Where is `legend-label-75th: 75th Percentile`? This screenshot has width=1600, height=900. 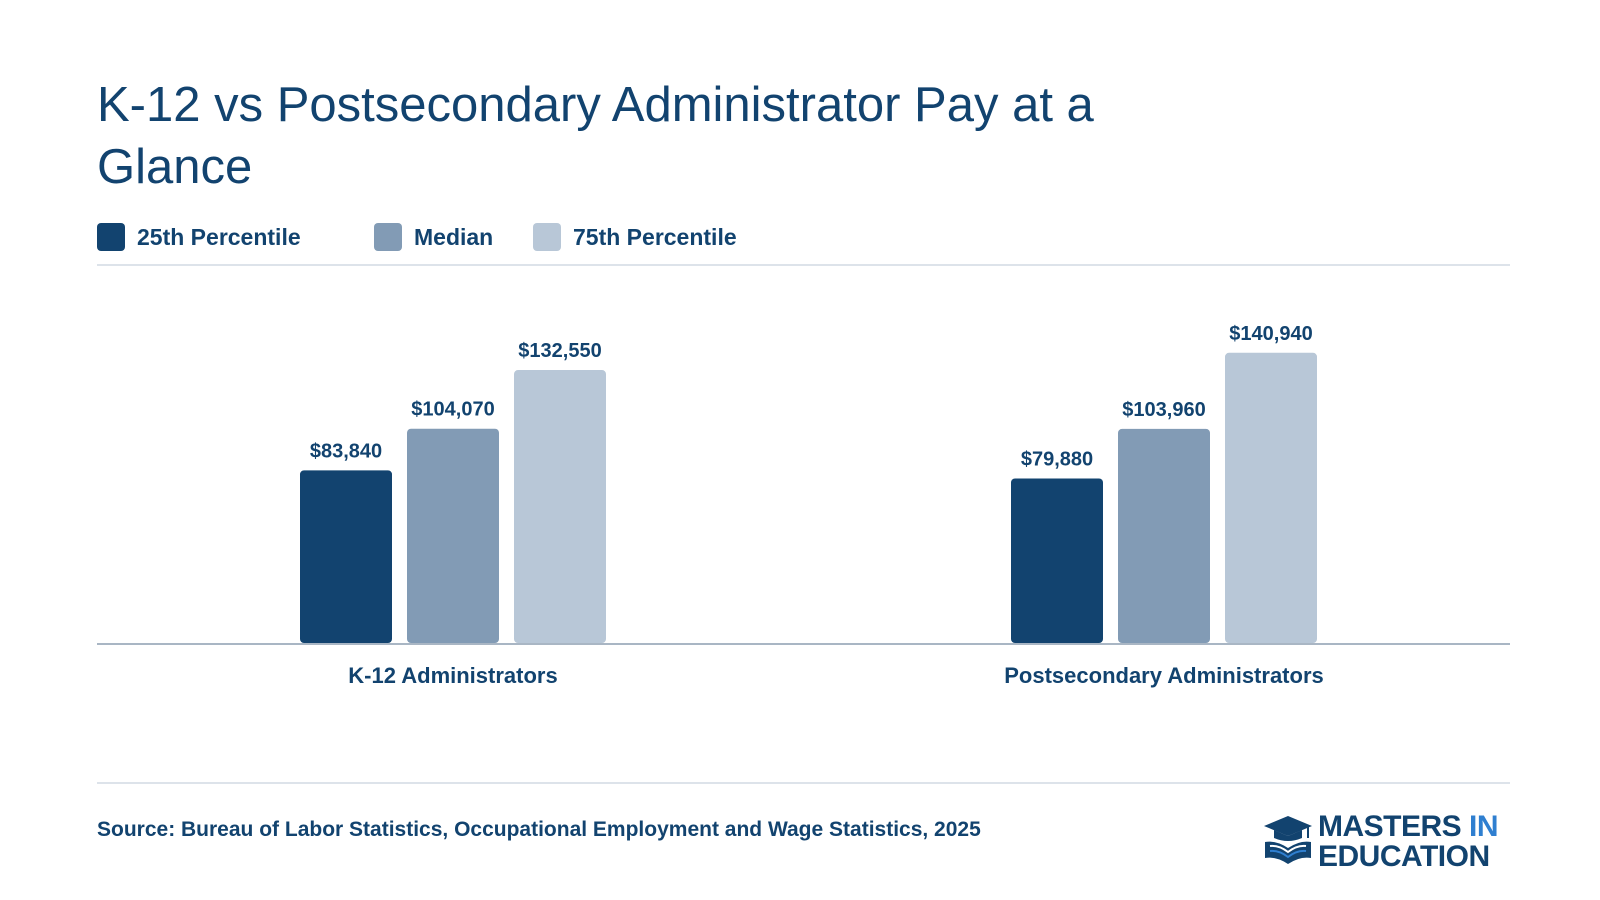 legend-label-75th: 75th Percentile is located at coordinates (655, 236).